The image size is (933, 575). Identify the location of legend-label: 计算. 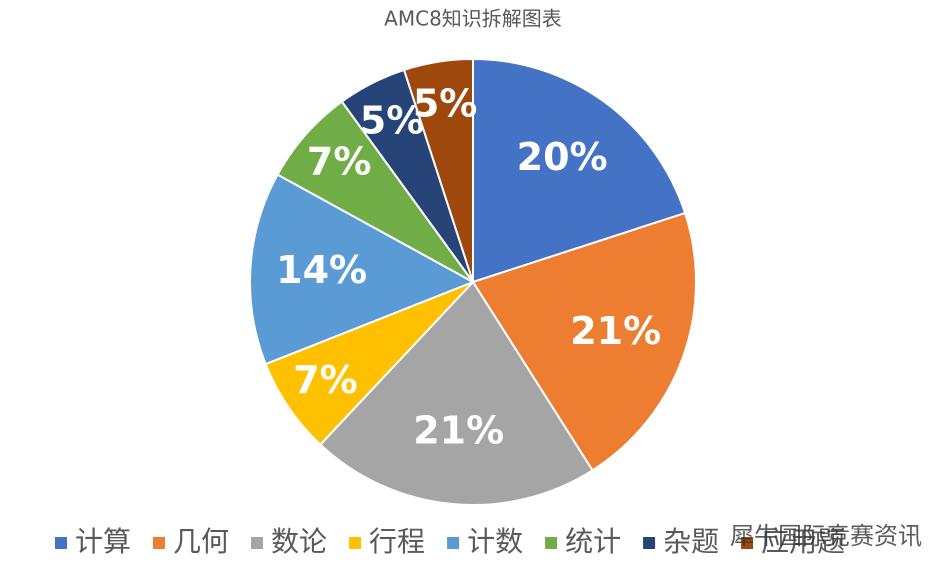
(103, 541).